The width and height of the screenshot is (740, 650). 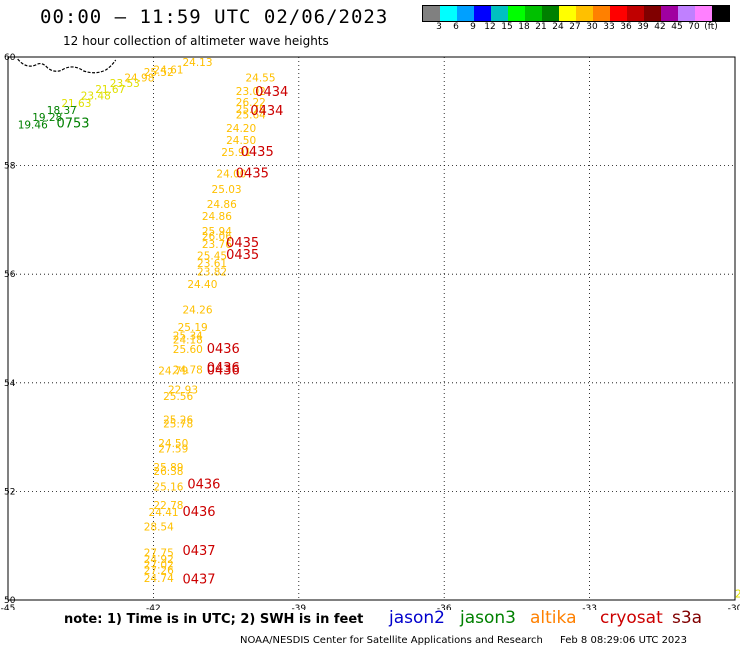 I want to click on x-tick-label: -39, so click(x=298, y=607).